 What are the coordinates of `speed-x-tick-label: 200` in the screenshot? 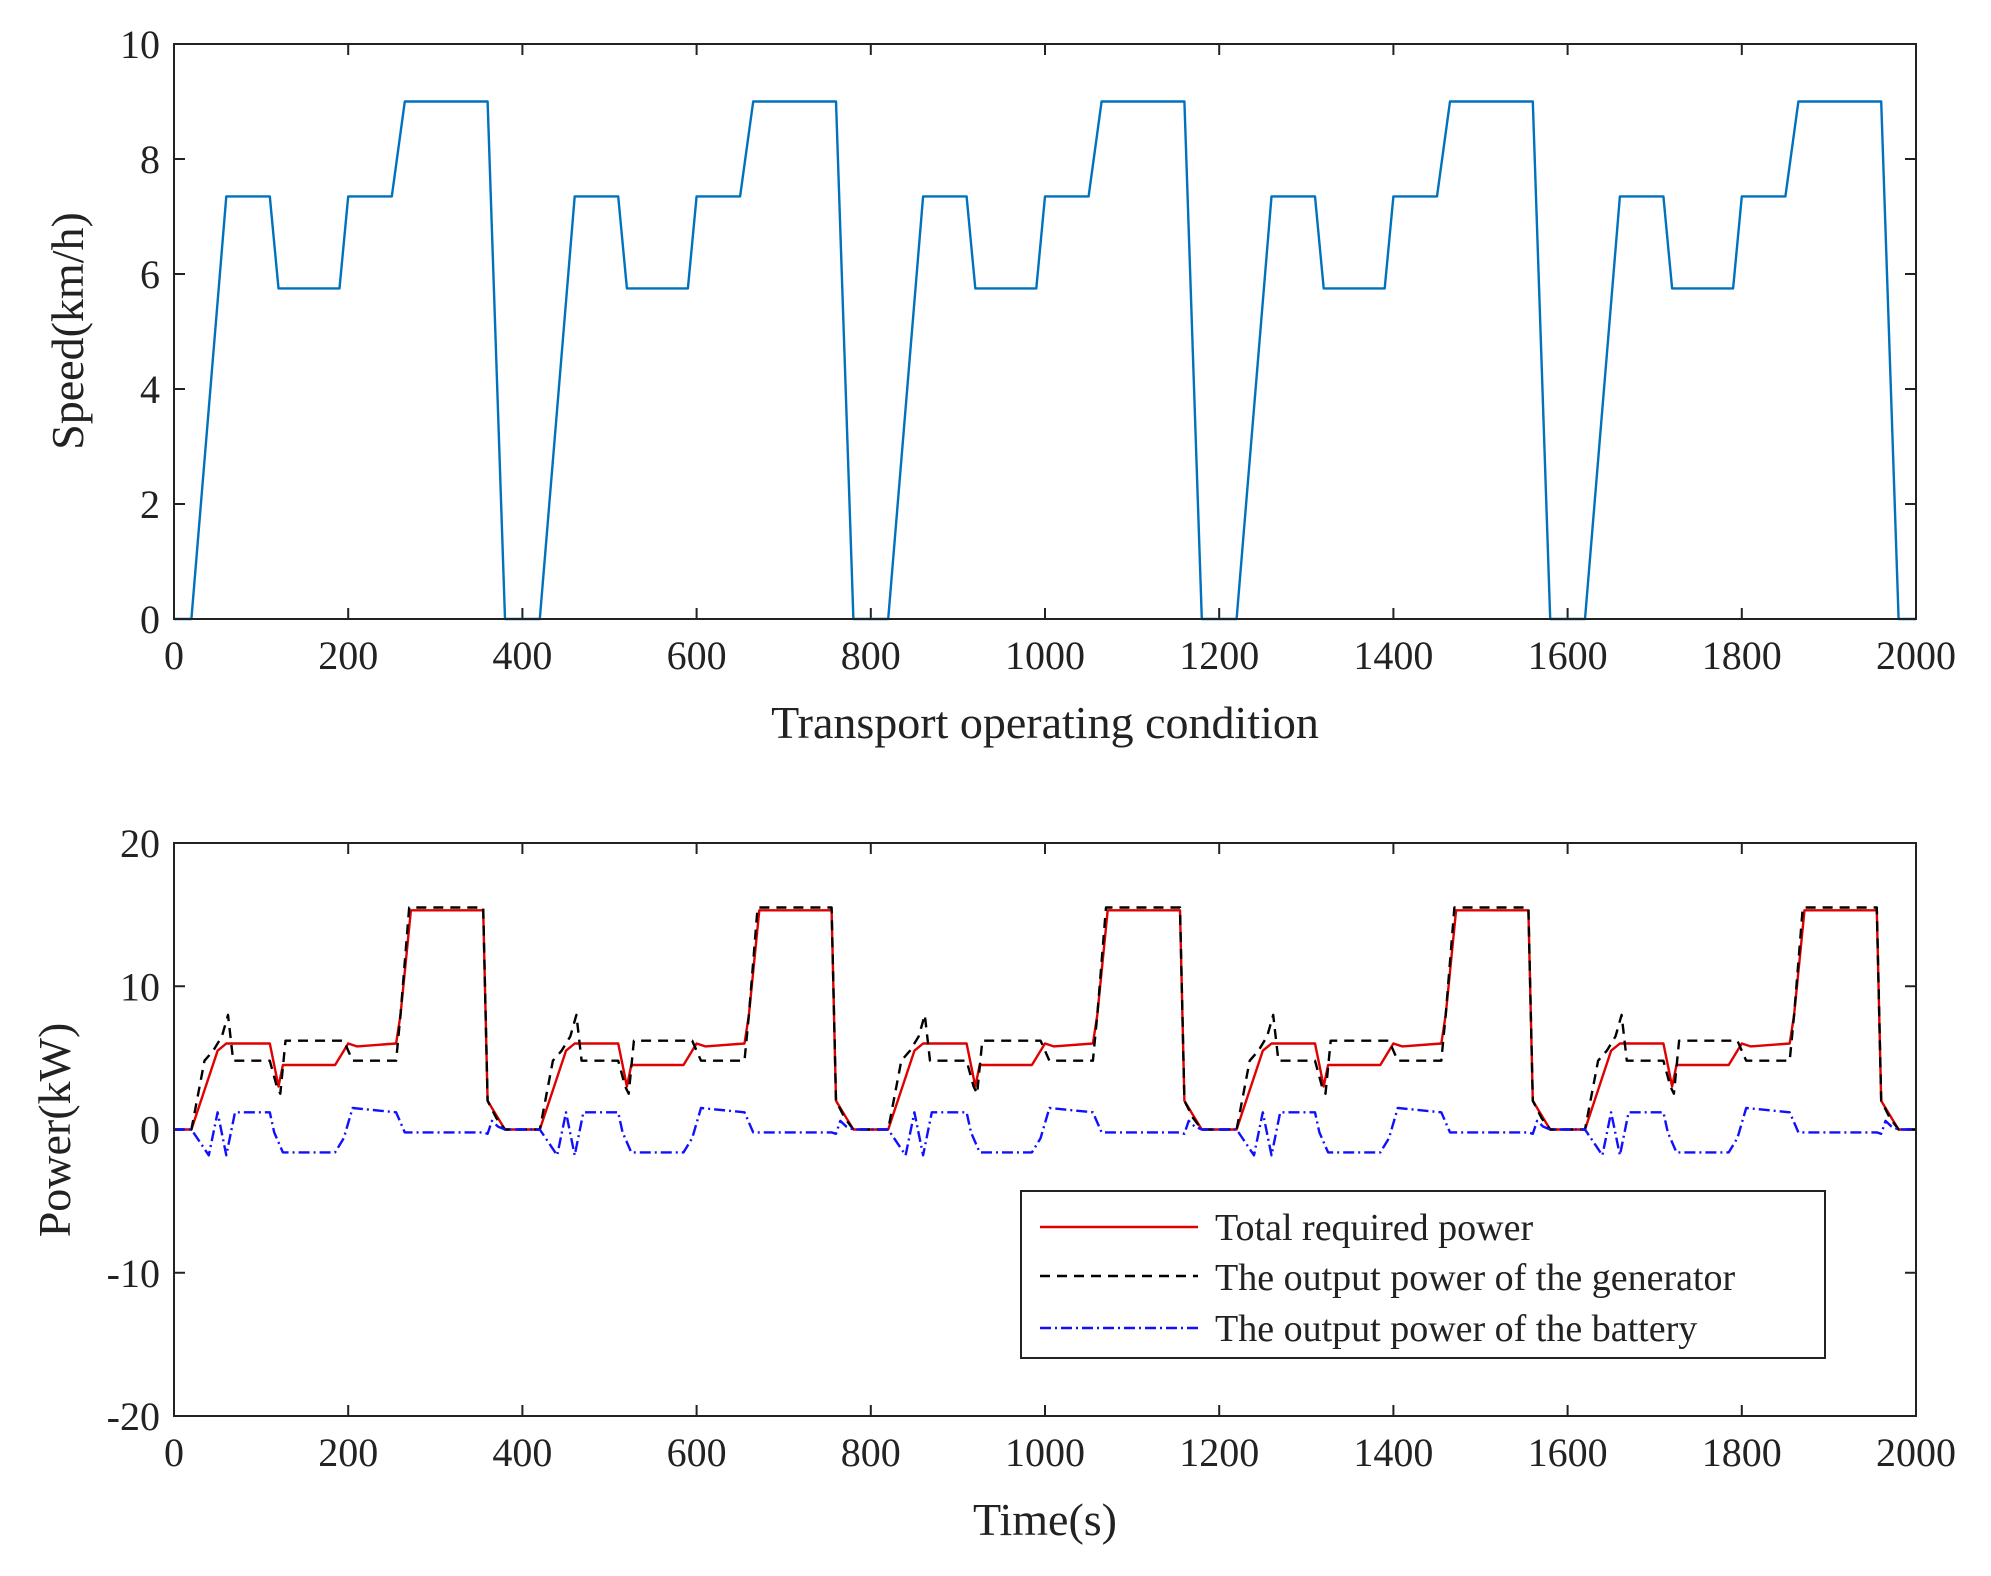 It's located at (348, 655).